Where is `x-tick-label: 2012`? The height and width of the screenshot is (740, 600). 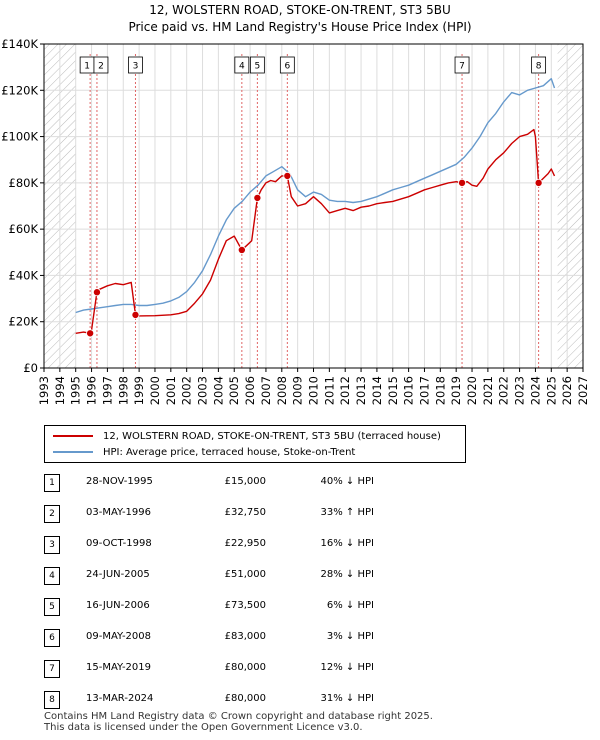
x-tick-label: 2012 is located at coordinates (345, 390).